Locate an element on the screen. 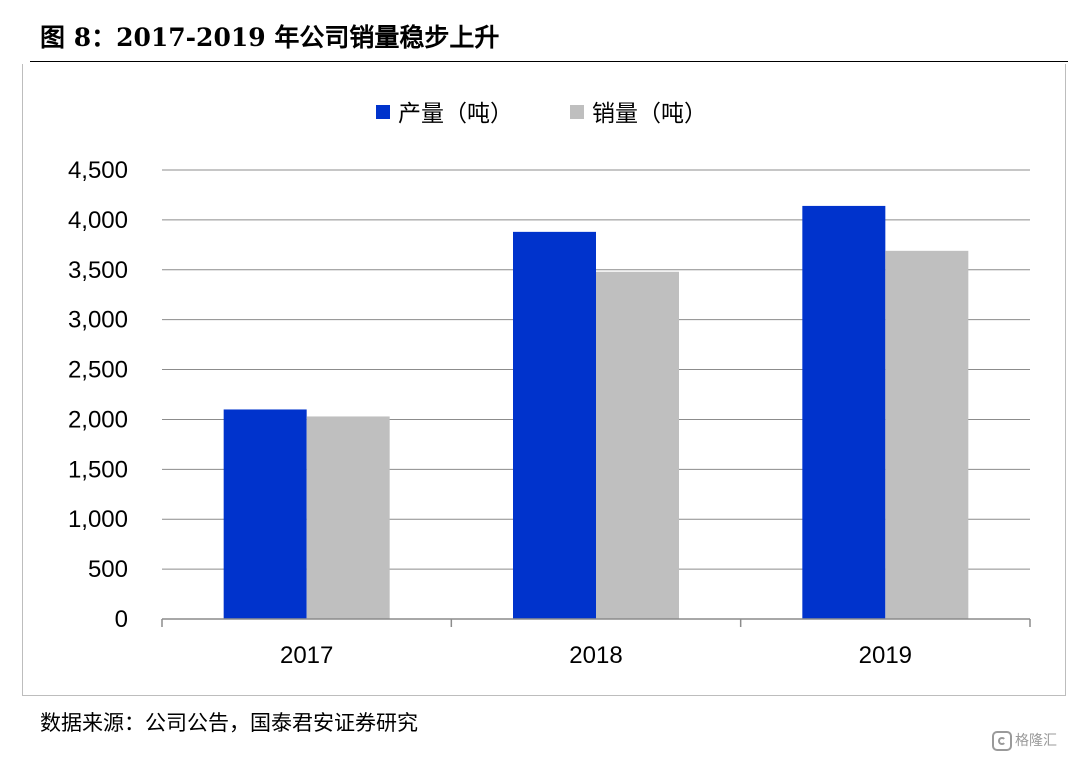  legend-item-sales-label: 销量（吨） is located at coordinates (649, 114).